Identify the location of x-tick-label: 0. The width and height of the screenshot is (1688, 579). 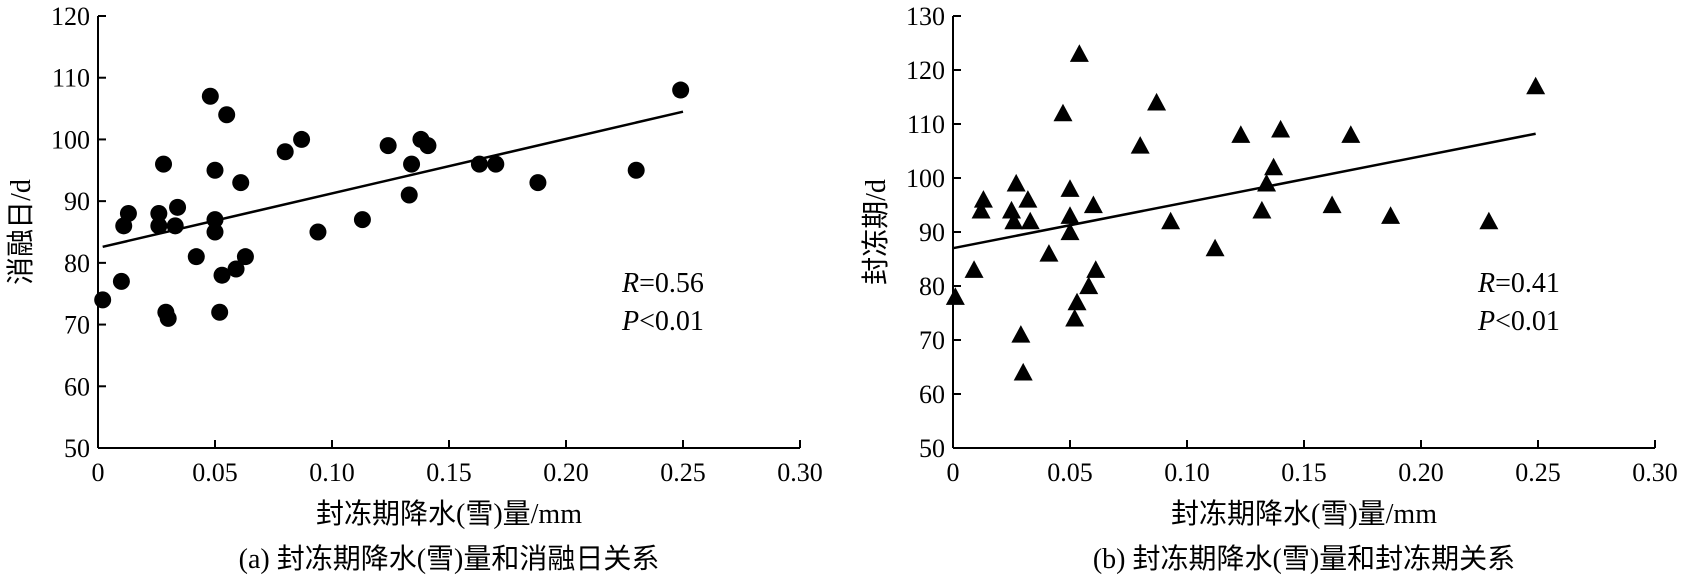
(98, 472).